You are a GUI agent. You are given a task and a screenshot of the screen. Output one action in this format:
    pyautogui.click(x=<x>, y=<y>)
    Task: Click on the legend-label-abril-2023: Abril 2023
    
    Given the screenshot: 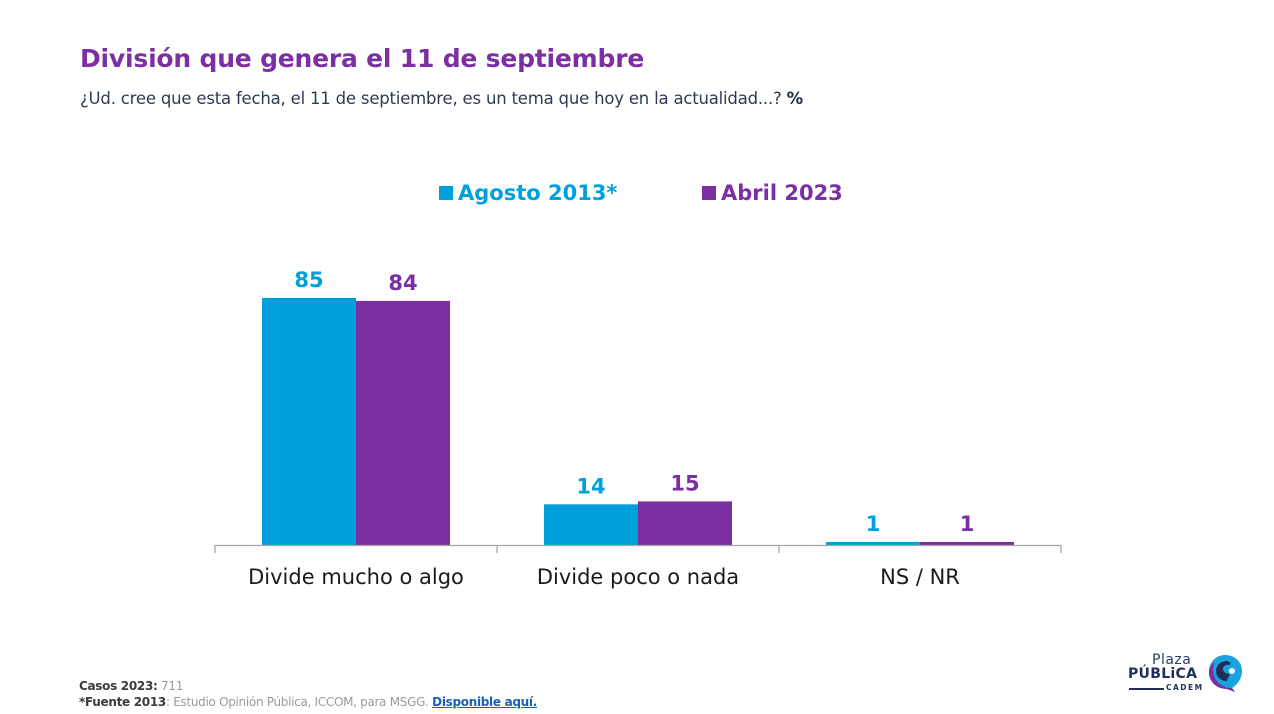 What is the action you would take?
    pyautogui.click(x=782, y=193)
    